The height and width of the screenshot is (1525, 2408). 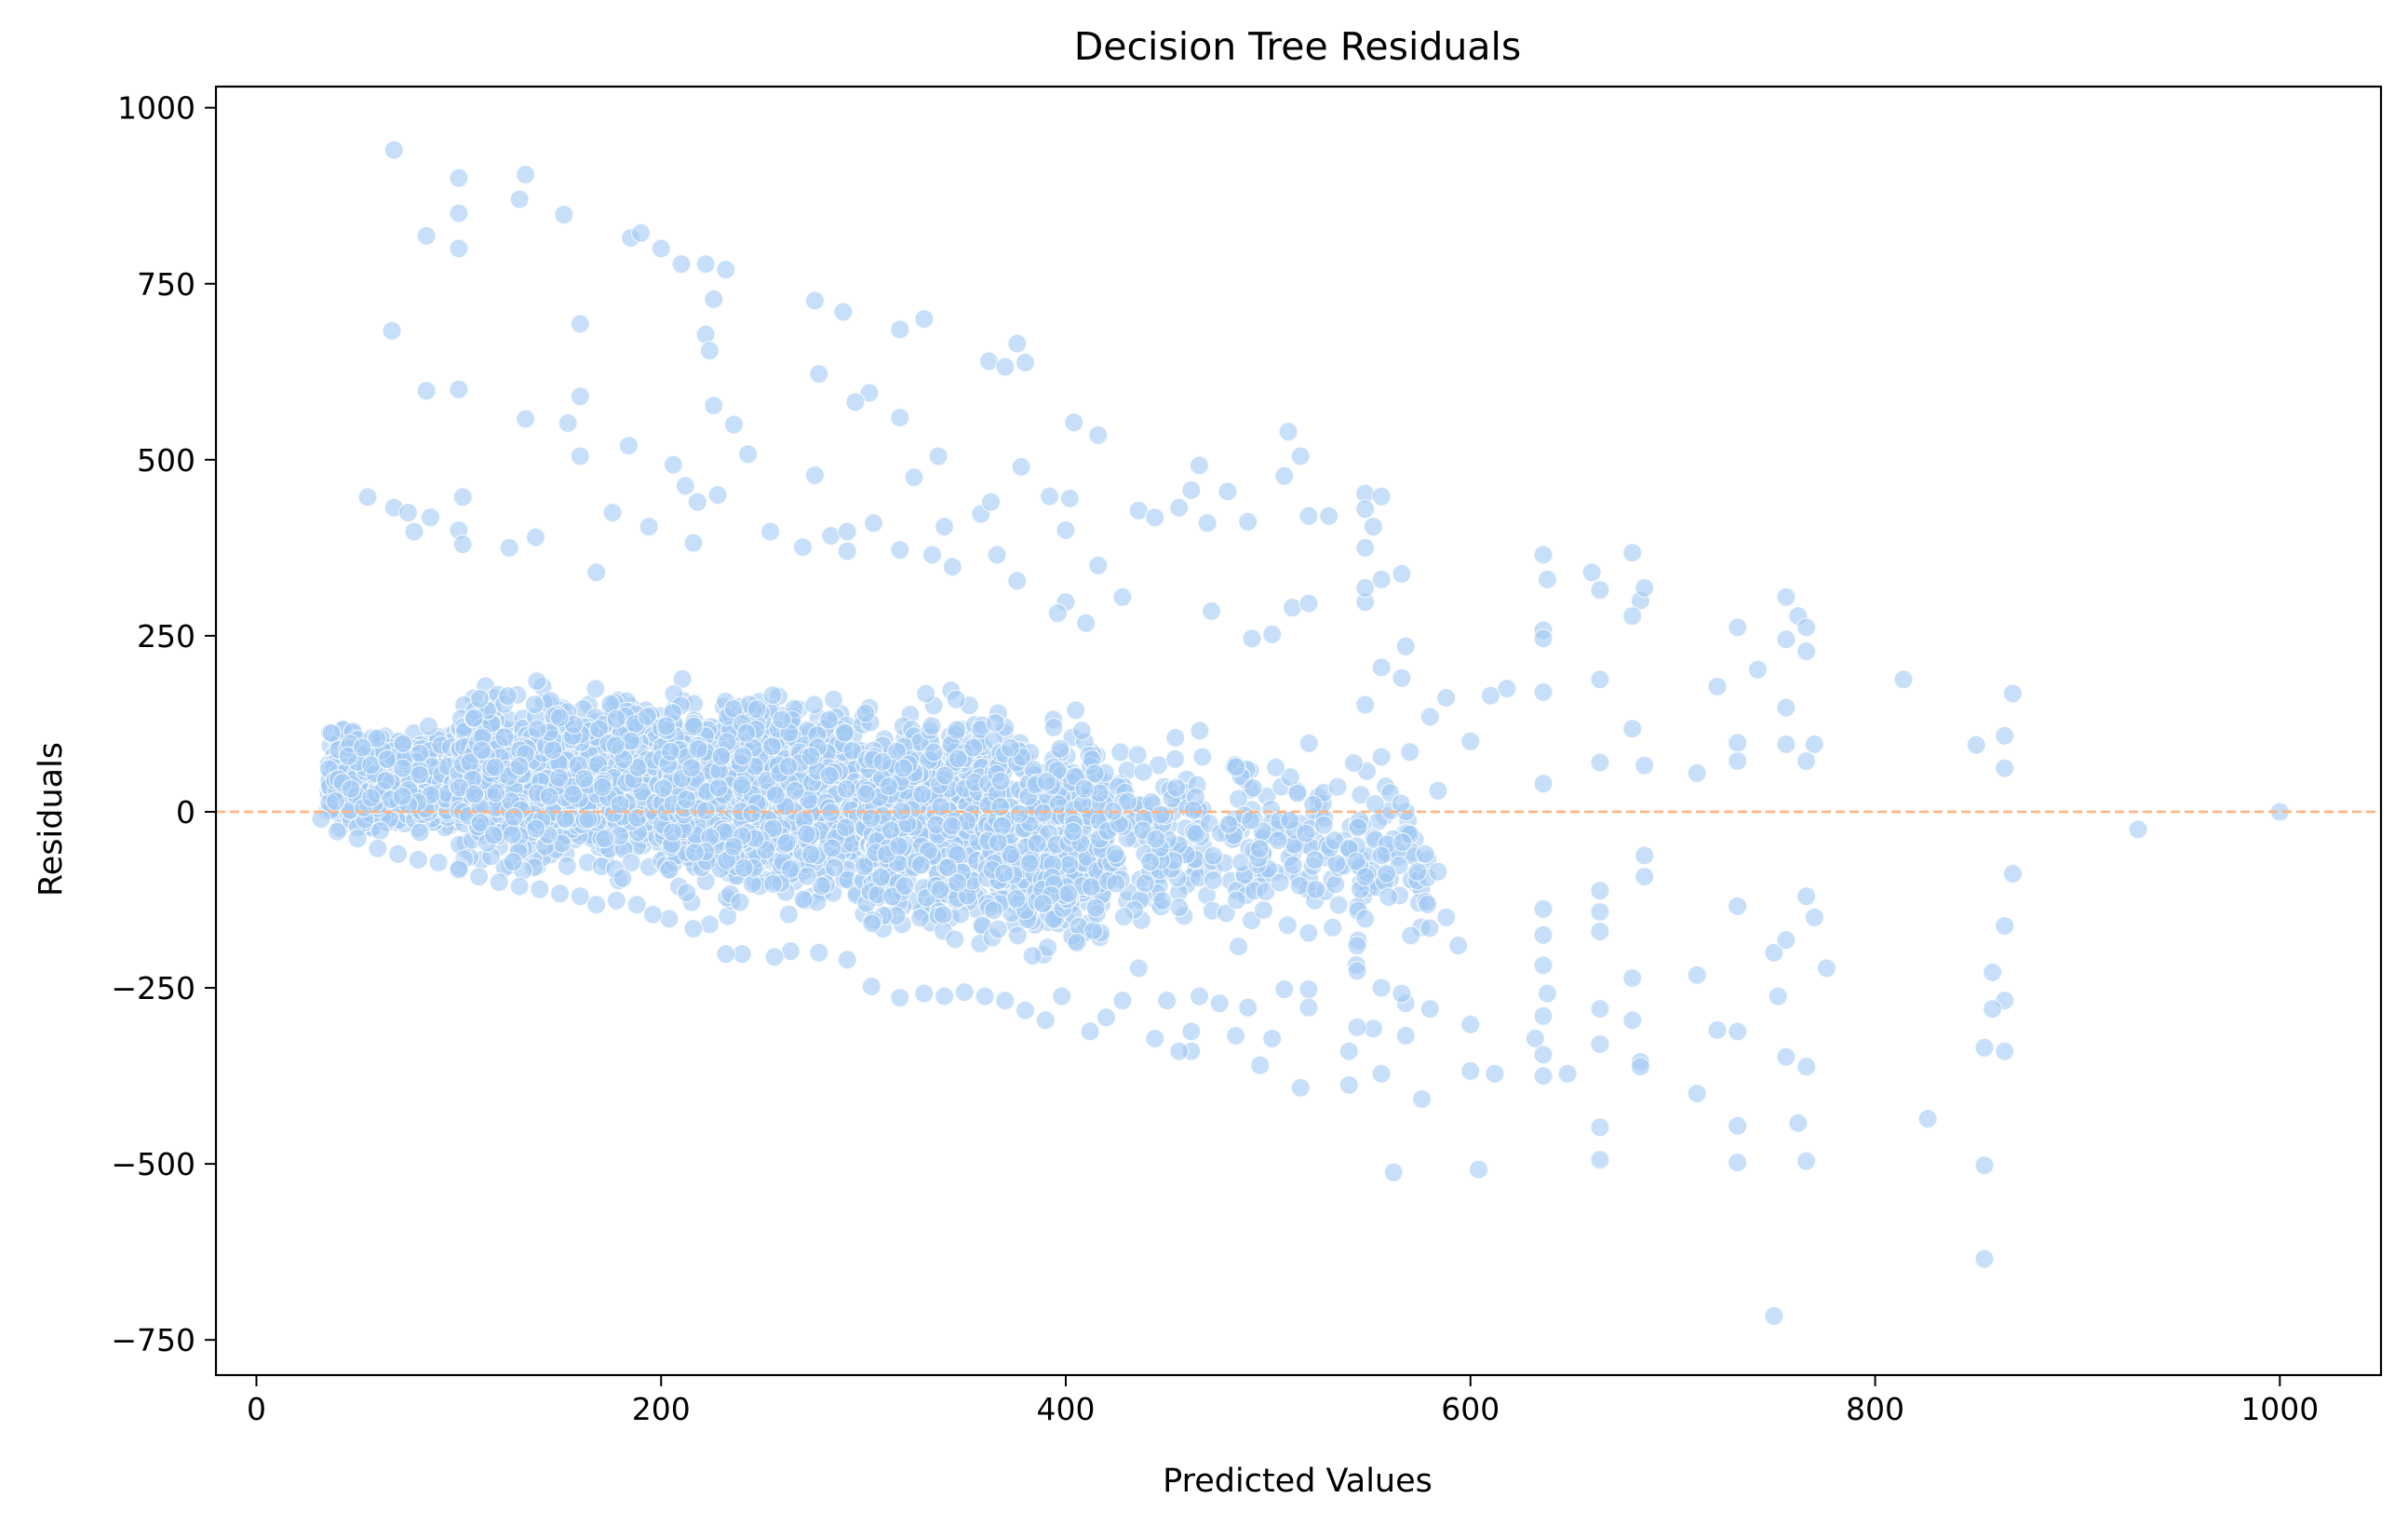 I want to click on y-tick-label: 500, so click(x=166, y=460).